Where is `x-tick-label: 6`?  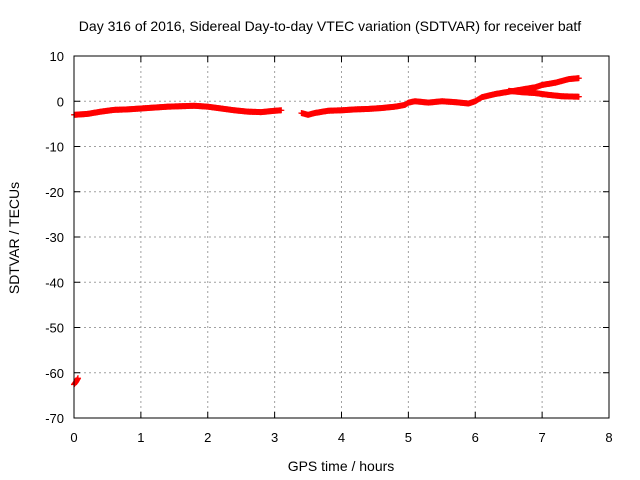
x-tick-label: 6 is located at coordinates (475, 437).